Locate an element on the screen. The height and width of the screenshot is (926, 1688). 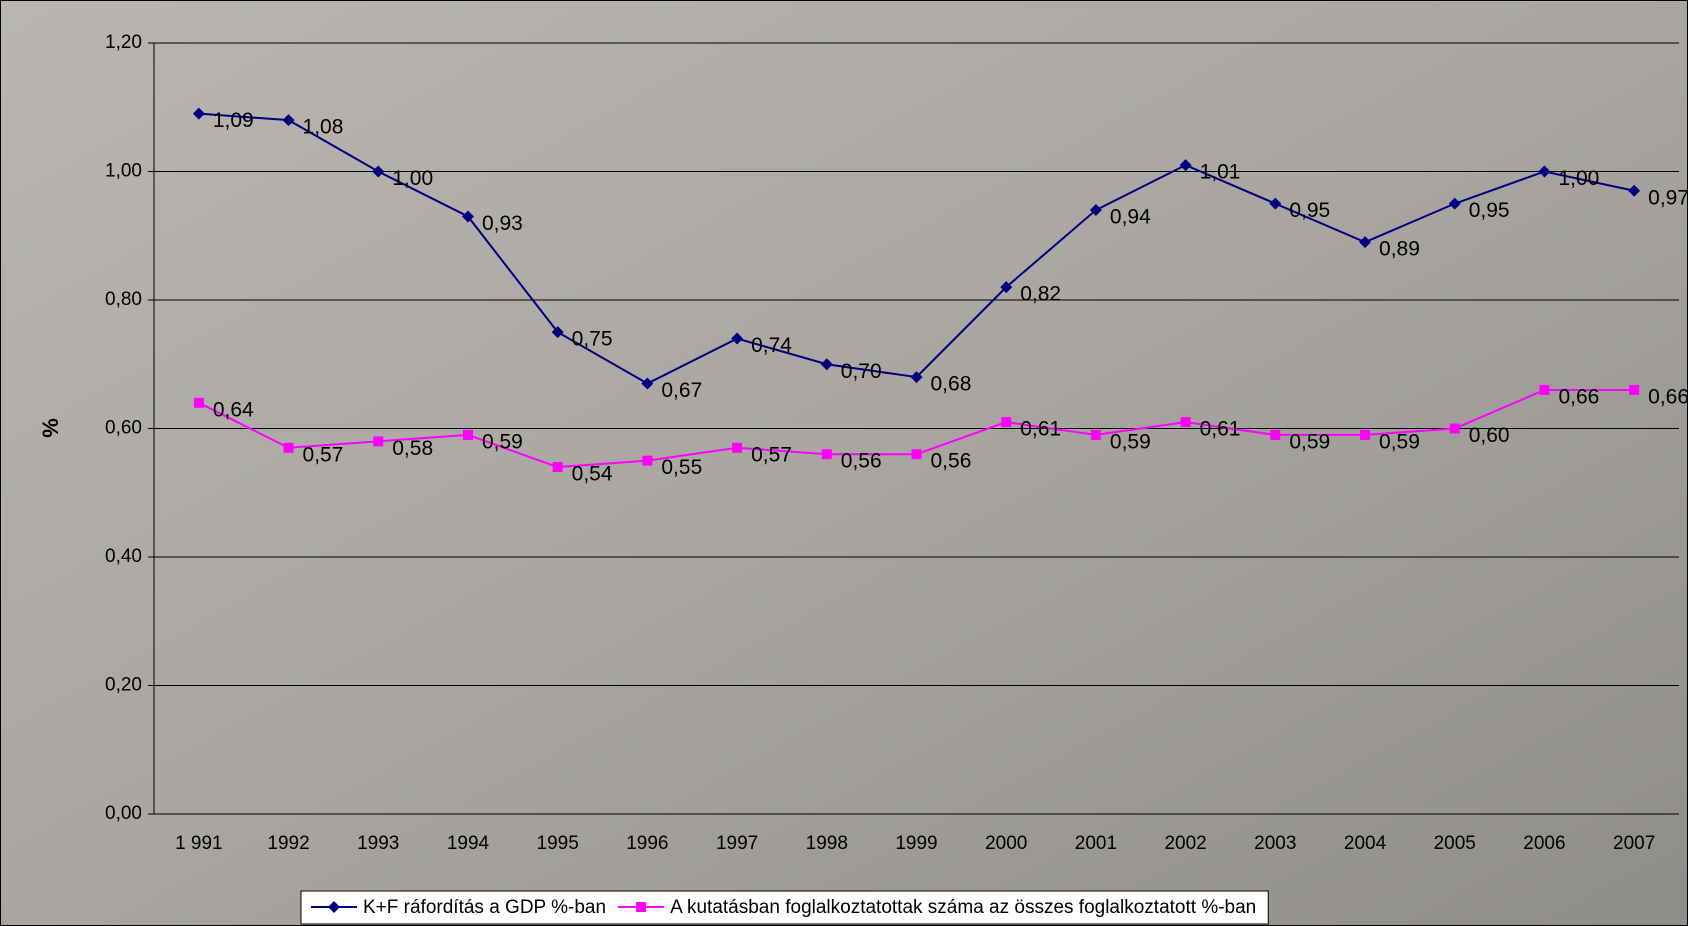
data-label: 0,54 is located at coordinates (592, 474).